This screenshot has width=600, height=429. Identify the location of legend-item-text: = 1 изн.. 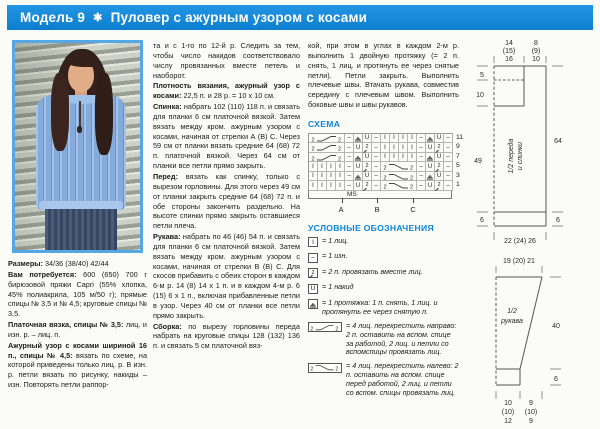
(335, 256).